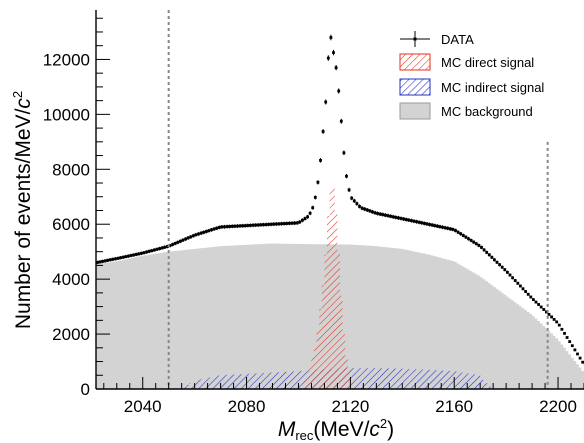 Image resolution: width=584 pixels, height=443 pixels. Describe the element at coordinates (454, 406) in the screenshot. I see `x-tick-label: 2160` at that location.